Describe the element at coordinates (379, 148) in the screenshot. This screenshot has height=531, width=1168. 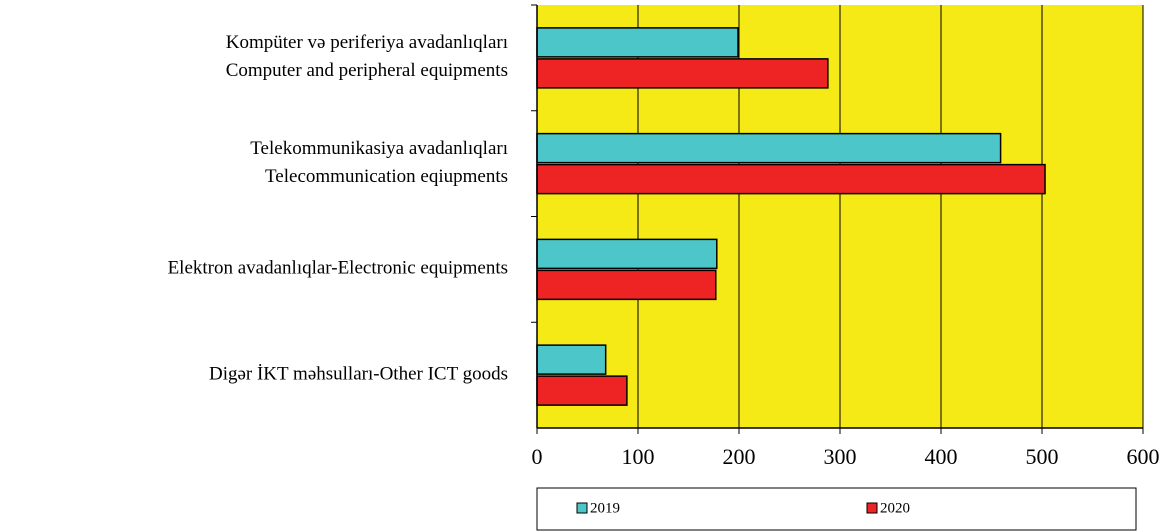
I see `y-tick-label: Telekommunikasiya avadanlıqları` at that location.